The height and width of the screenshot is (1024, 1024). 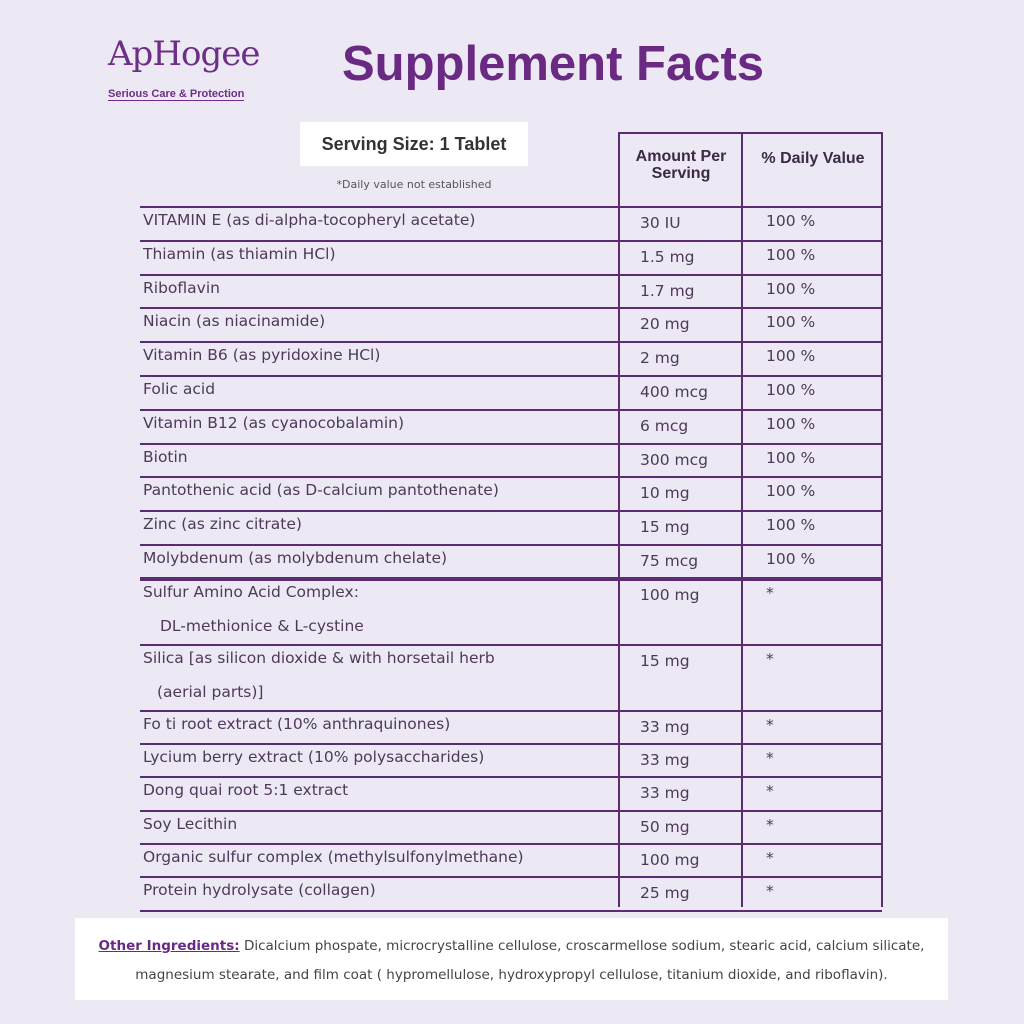 I want to click on nutrient-name: Vitamin B12 (as cyanocobalamin), so click(x=274, y=422).